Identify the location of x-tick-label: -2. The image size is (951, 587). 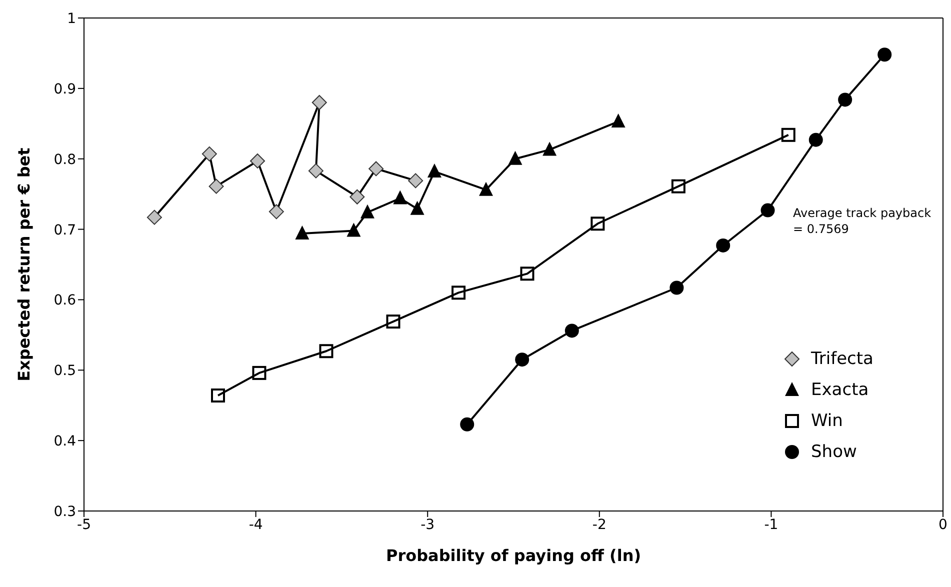
(599, 524).